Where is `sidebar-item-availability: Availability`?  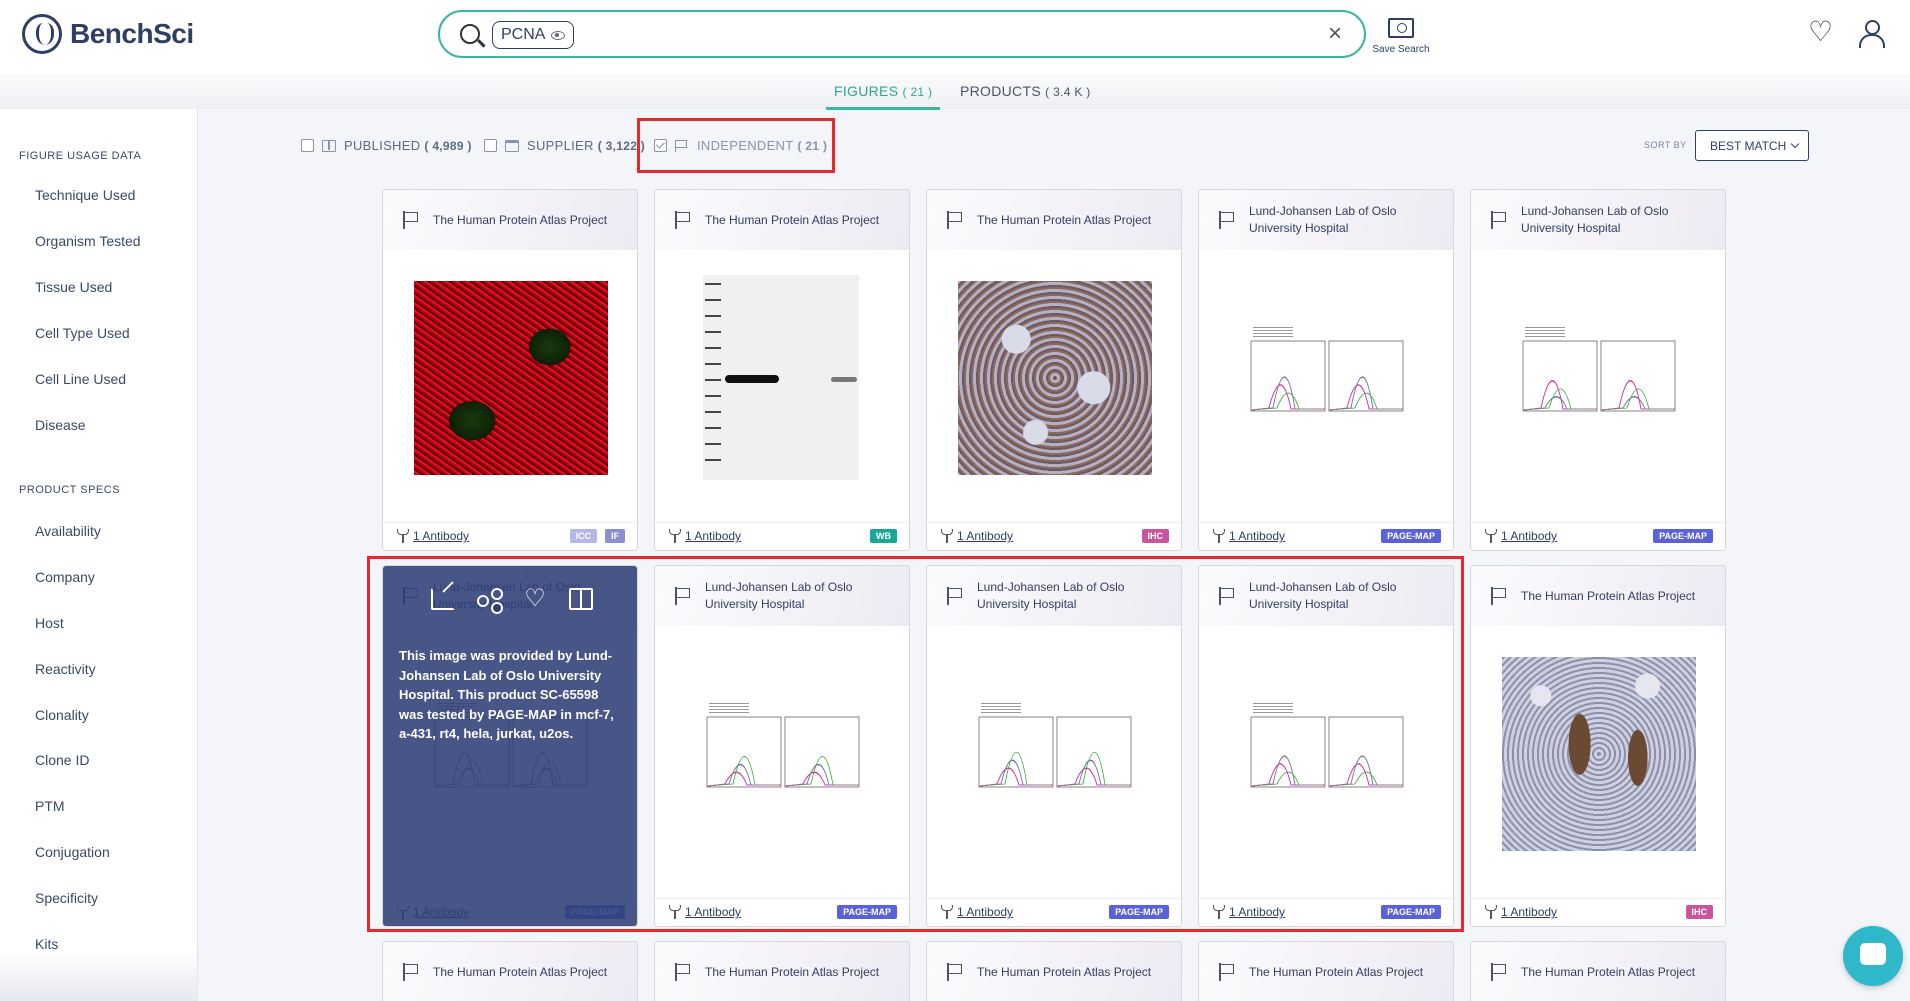
sidebar-item-availability: Availability is located at coordinates (68, 531).